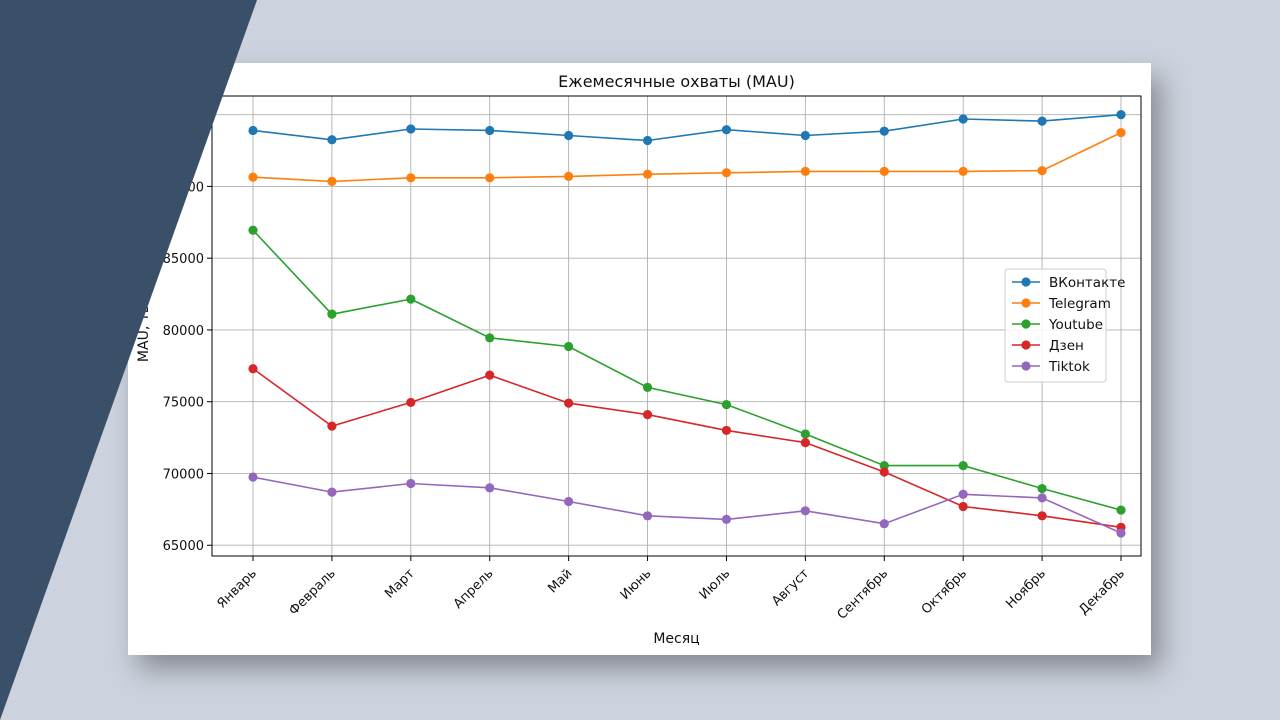  Describe the element at coordinates (183, 474) in the screenshot. I see `y-tick-label: 70000` at that location.